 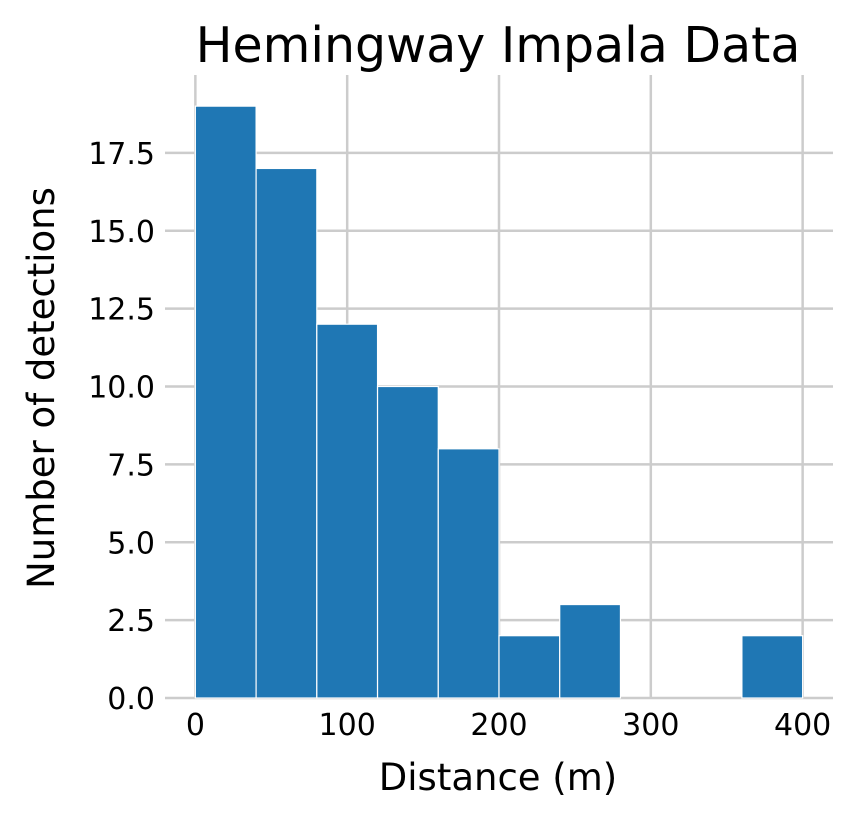 What do you see at coordinates (41, 388) in the screenshot?
I see `y-axis-label: Number of detections` at bounding box center [41, 388].